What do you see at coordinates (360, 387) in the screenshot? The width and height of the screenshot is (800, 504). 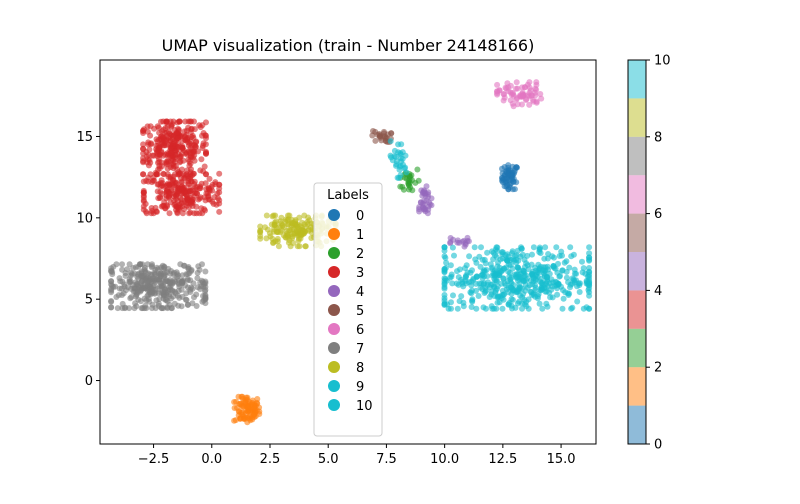 I see `legend-label-9: 9` at bounding box center [360, 387].